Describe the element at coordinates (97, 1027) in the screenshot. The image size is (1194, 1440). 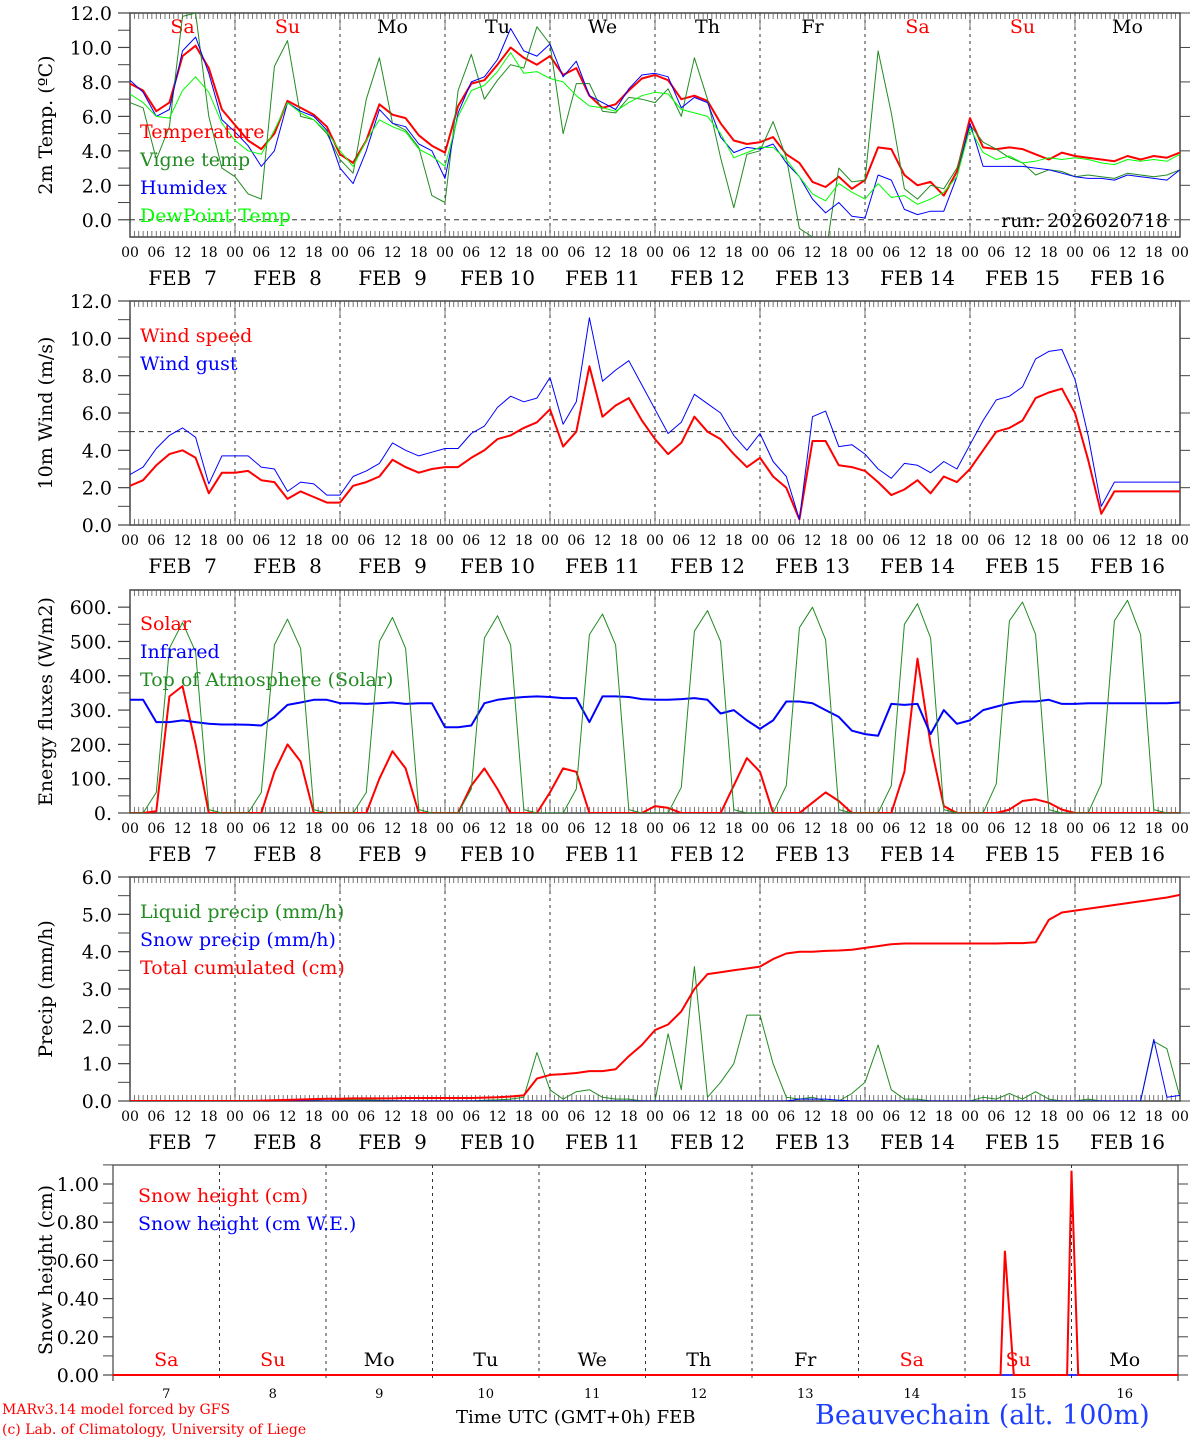
I see `y-tick-label: 2.0` at that location.